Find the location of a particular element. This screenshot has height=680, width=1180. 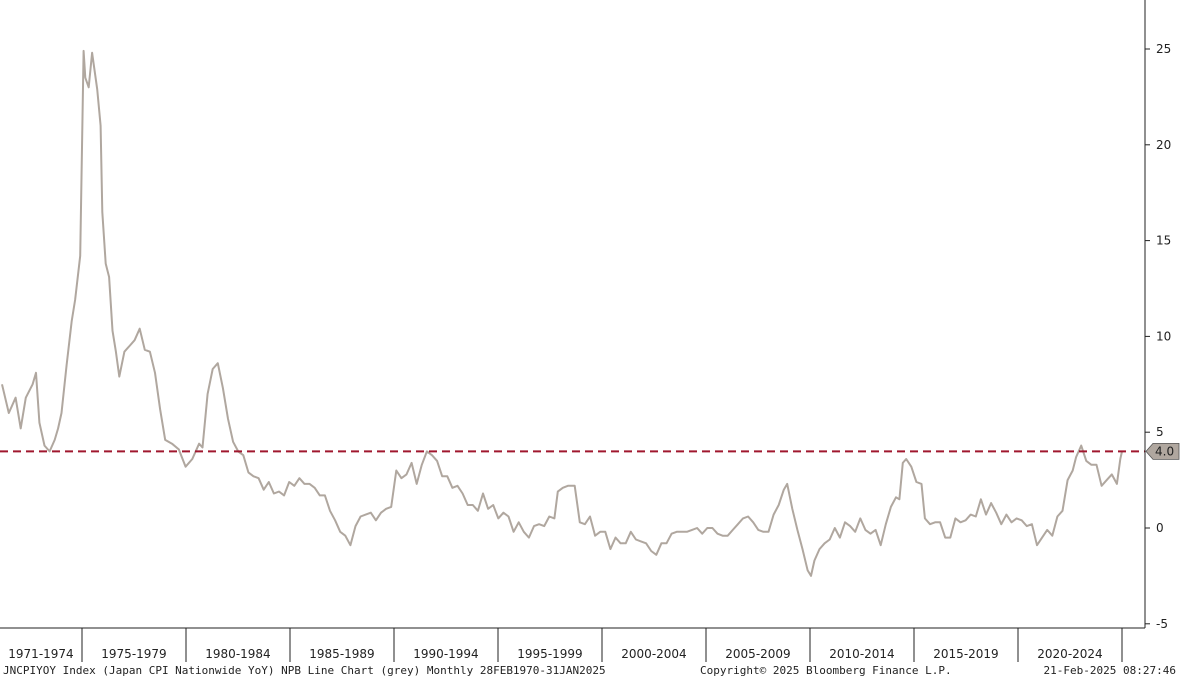

reference-value-marker: 4.0 is located at coordinates (1162, 451).